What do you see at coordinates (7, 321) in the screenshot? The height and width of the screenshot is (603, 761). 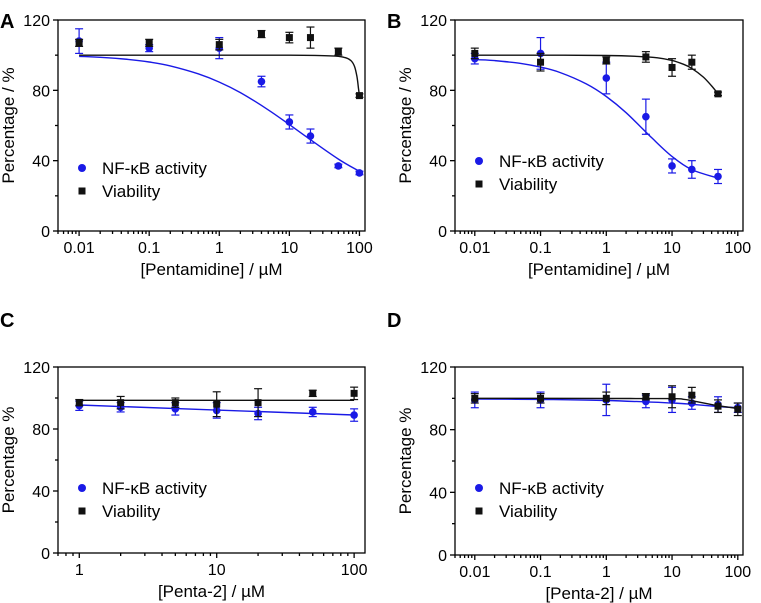 I see `panel-letter: C` at bounding box center [7, 321].